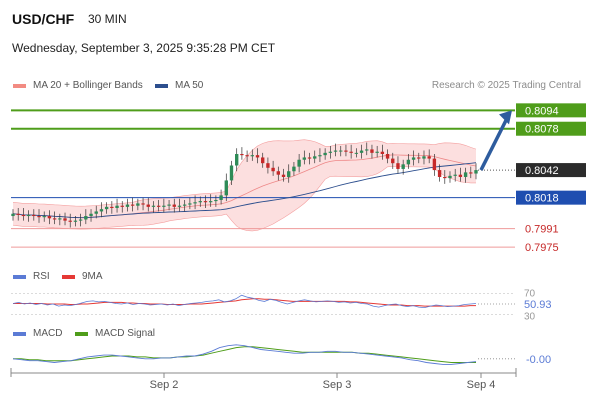 The height and width of the screenshot is (400, 590). I want to click on research-credit: Research © 2025 Trading Central, so click(506, 85).